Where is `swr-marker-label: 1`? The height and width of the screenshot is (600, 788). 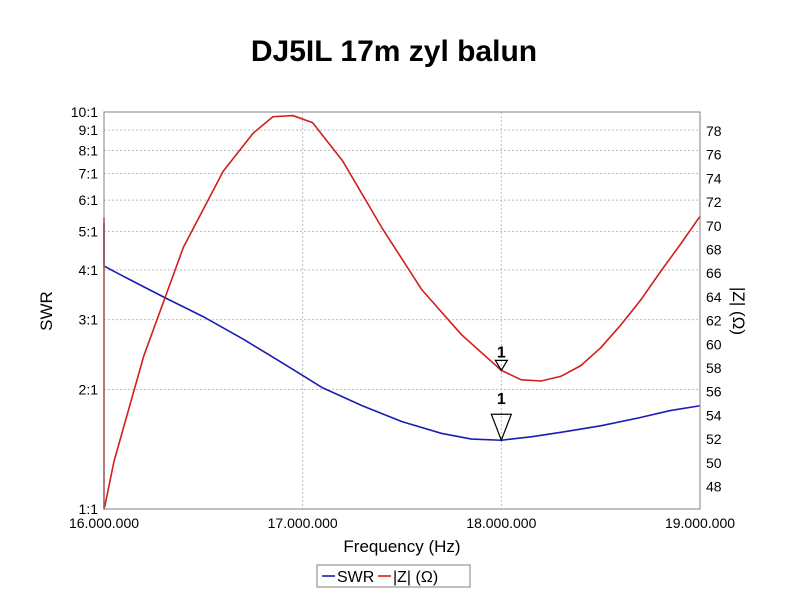
swr-marker-label: 1 is located at coordinates (501, 399).